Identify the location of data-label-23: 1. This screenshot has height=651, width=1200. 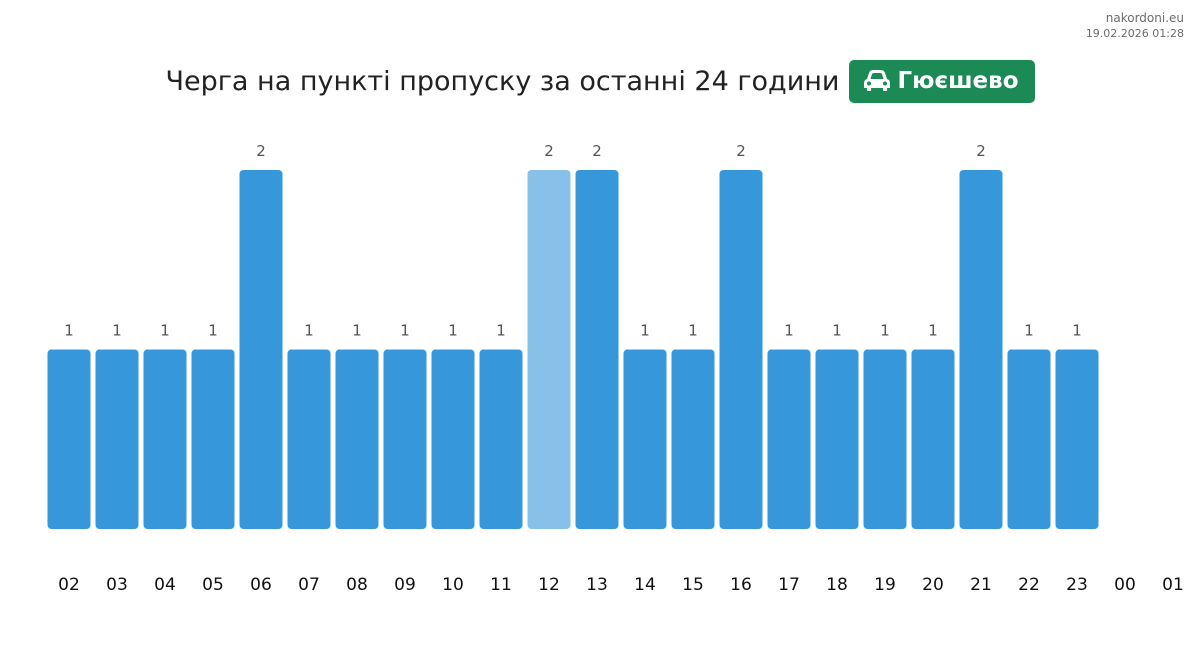
(1077, 331).